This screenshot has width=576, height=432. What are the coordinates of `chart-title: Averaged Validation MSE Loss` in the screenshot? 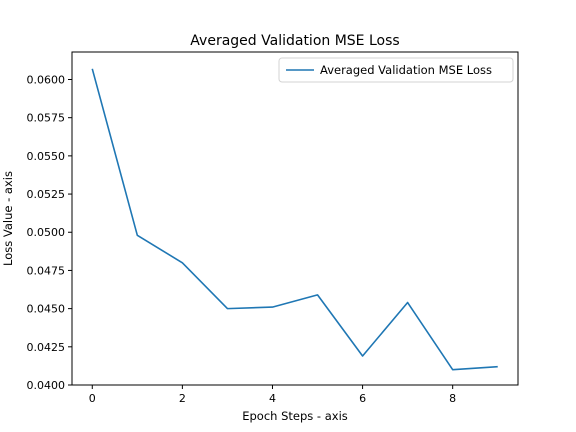 It's located at (294, 41).